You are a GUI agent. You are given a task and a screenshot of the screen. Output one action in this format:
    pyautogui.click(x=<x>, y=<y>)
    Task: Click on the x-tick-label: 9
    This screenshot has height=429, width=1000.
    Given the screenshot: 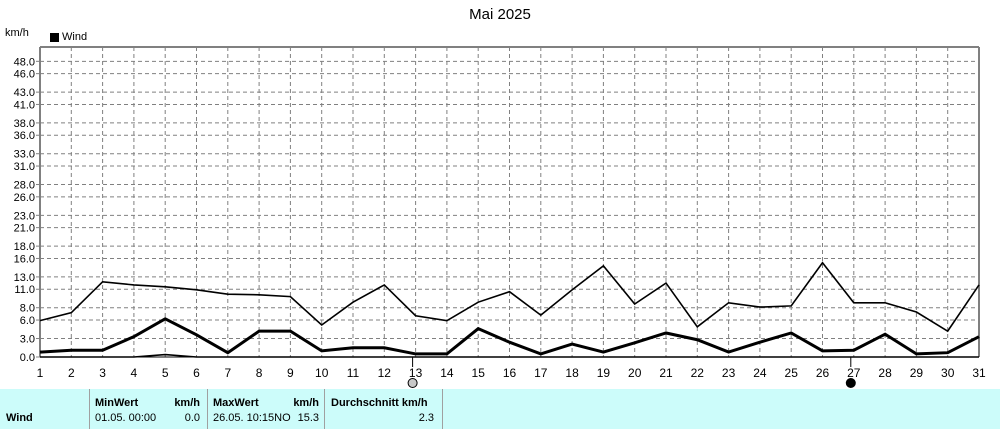 What is the action you would take?
    pyautogui.click(x=290, y=373)
    